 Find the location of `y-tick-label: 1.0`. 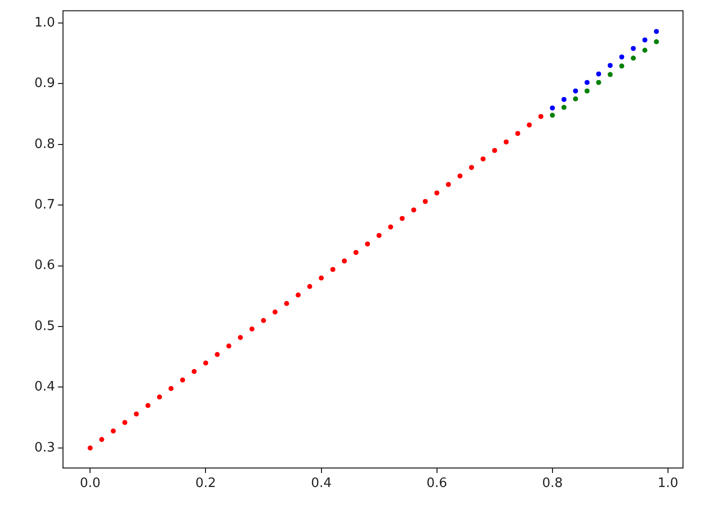

y-tick-label: 1.0 is located at coordinates (44, 22).